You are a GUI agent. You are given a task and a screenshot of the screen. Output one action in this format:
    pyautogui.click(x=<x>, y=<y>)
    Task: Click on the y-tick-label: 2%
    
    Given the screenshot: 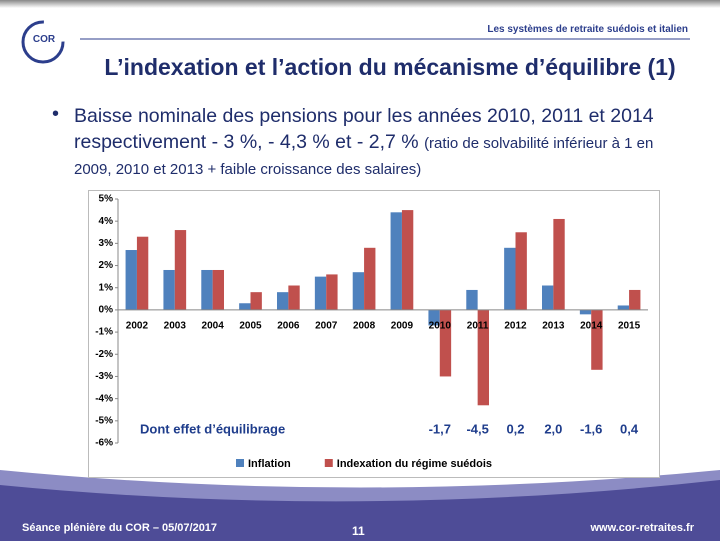 What is the action you would take?
    pyautogui.click(x=106, y=265)
    